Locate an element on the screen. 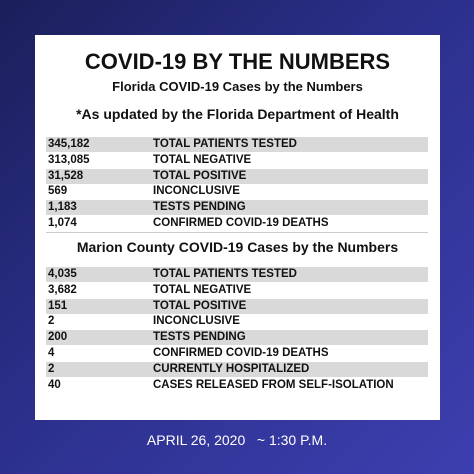  count: 1,074 is located at coordinates (62, 223).